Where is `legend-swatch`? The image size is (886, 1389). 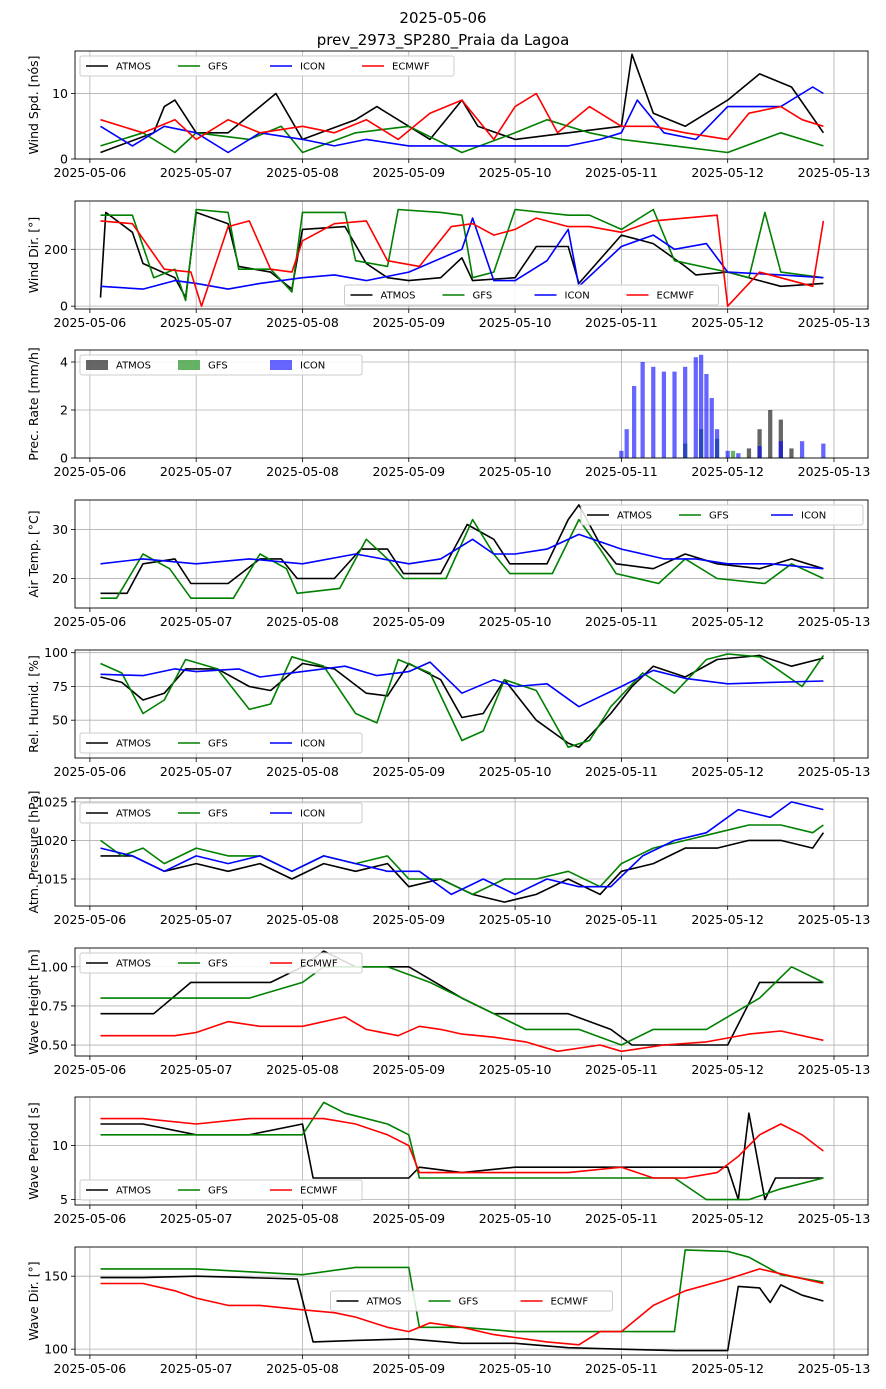
legend-swatch is located at coordinates (281, 365).